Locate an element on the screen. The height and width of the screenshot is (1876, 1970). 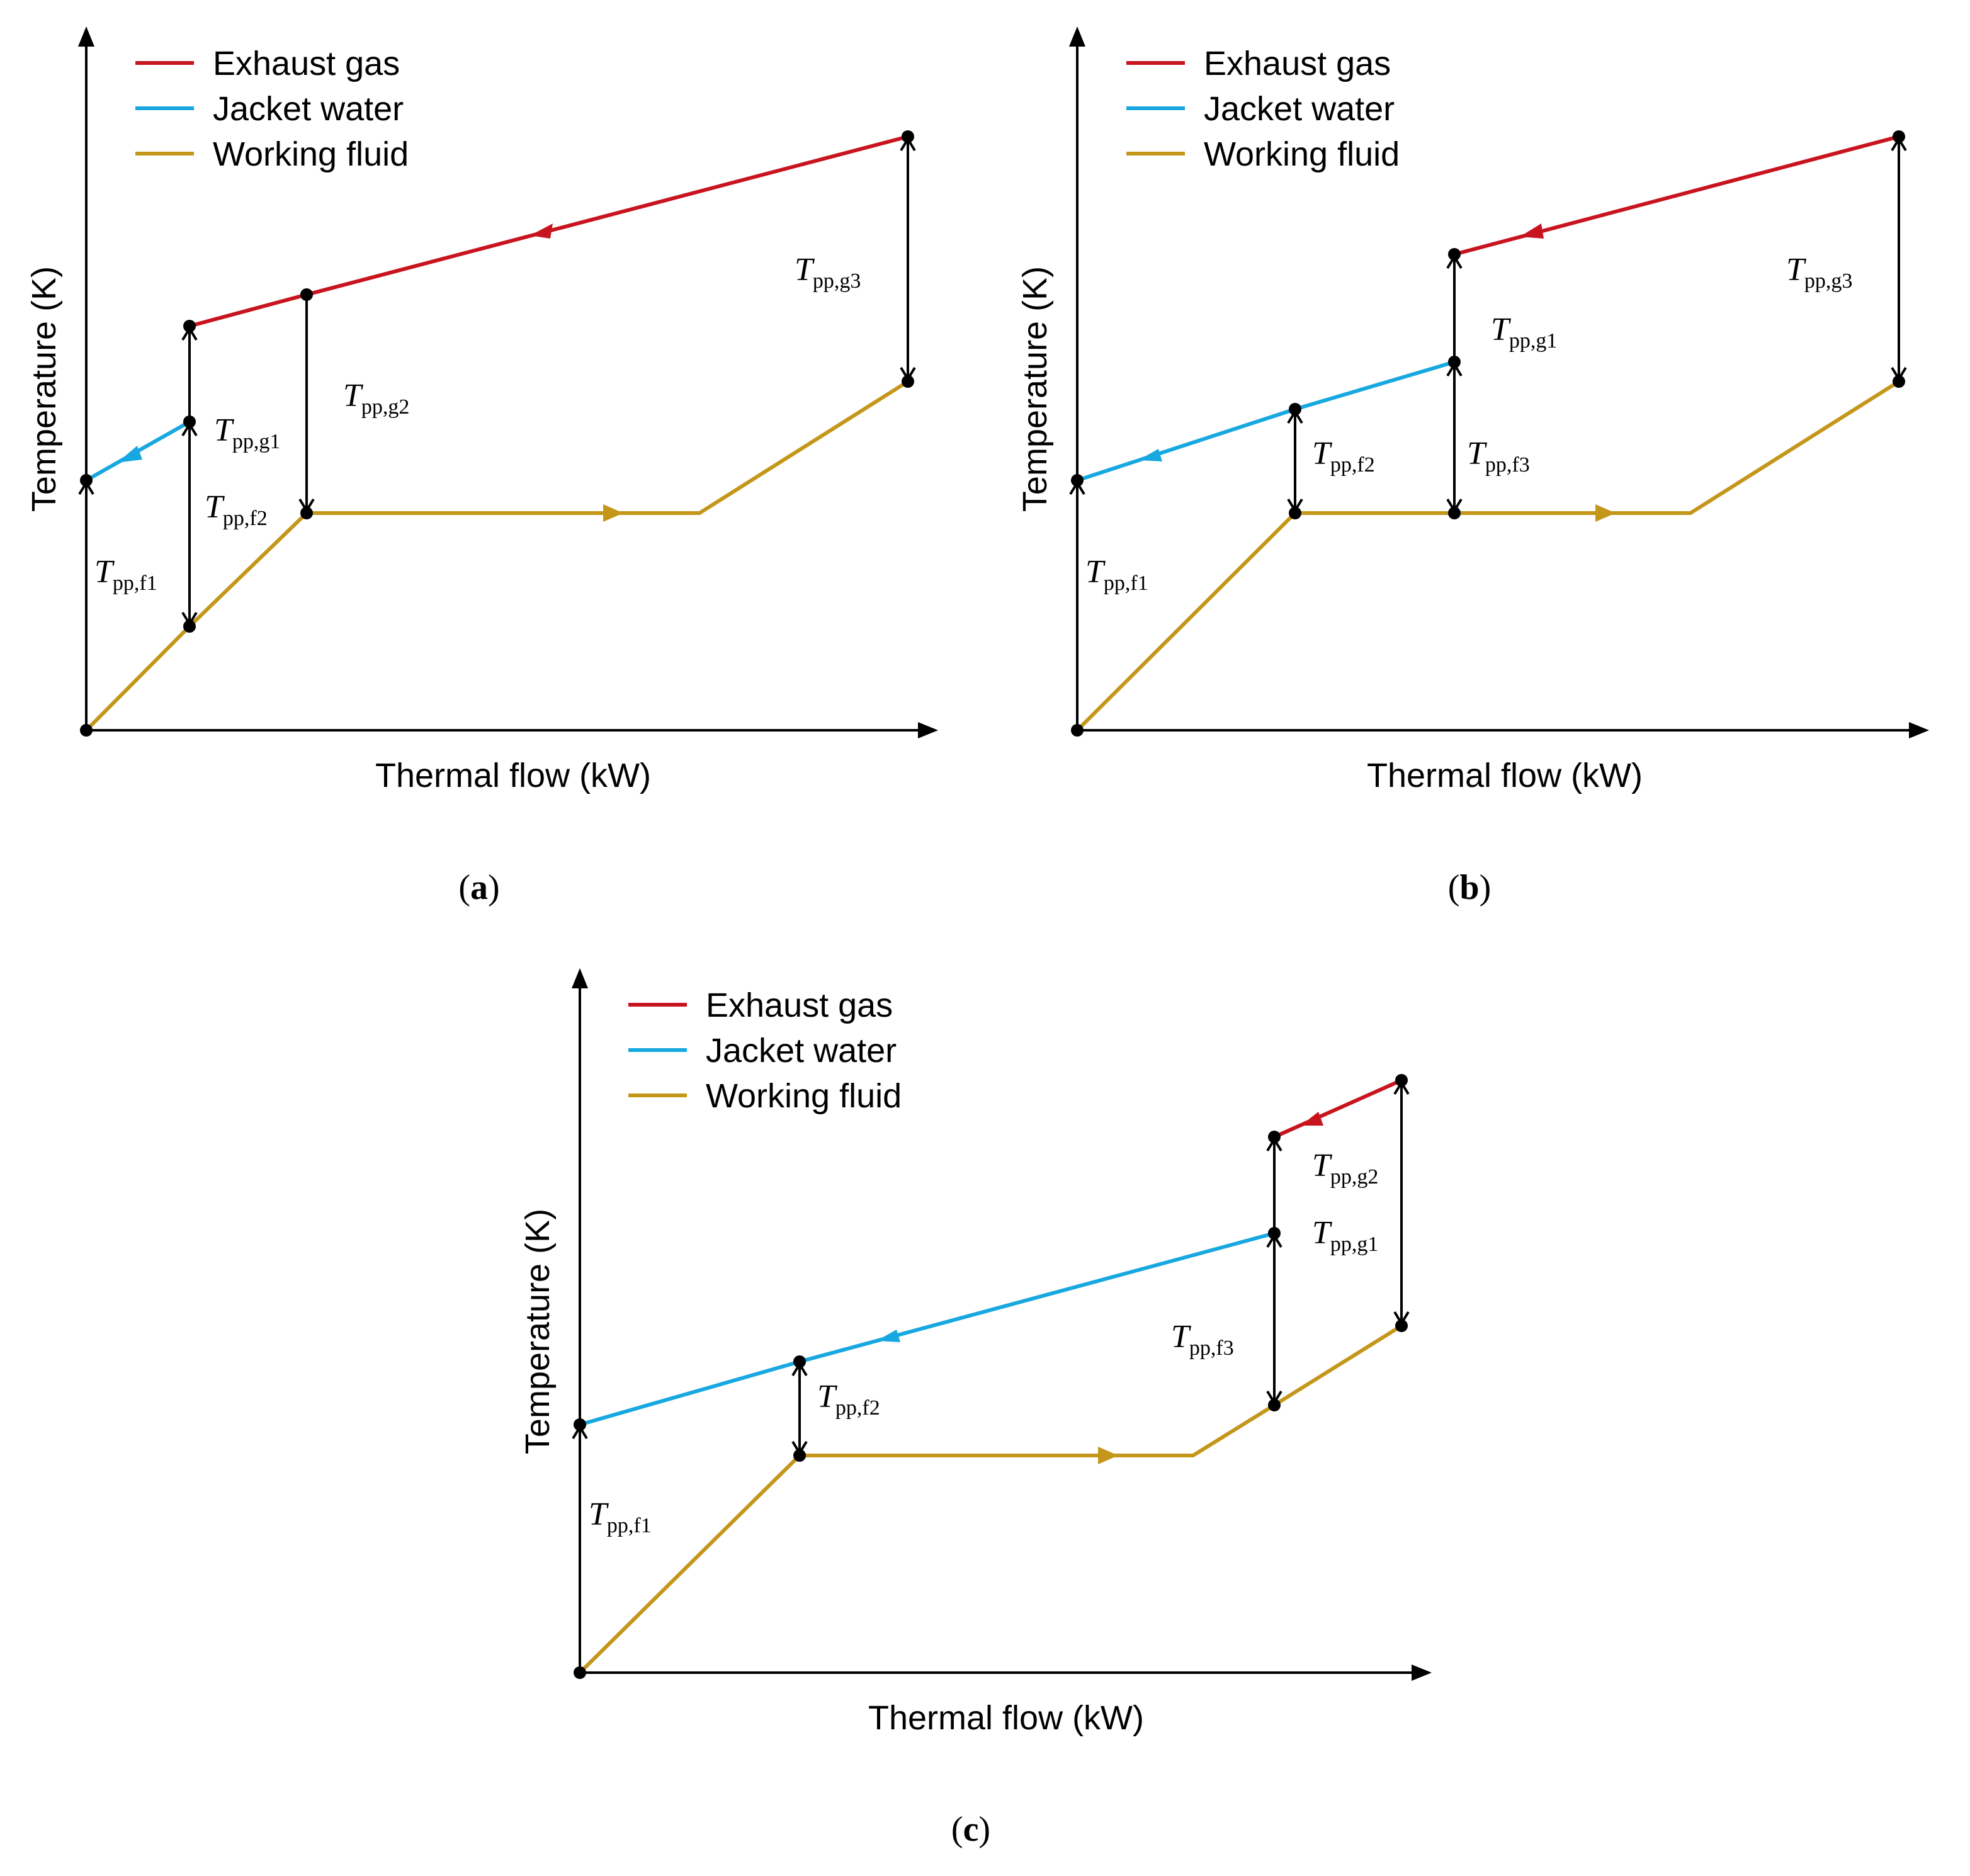
panel-c-y-axis-arrowhead is located at coordinates (580, 978).